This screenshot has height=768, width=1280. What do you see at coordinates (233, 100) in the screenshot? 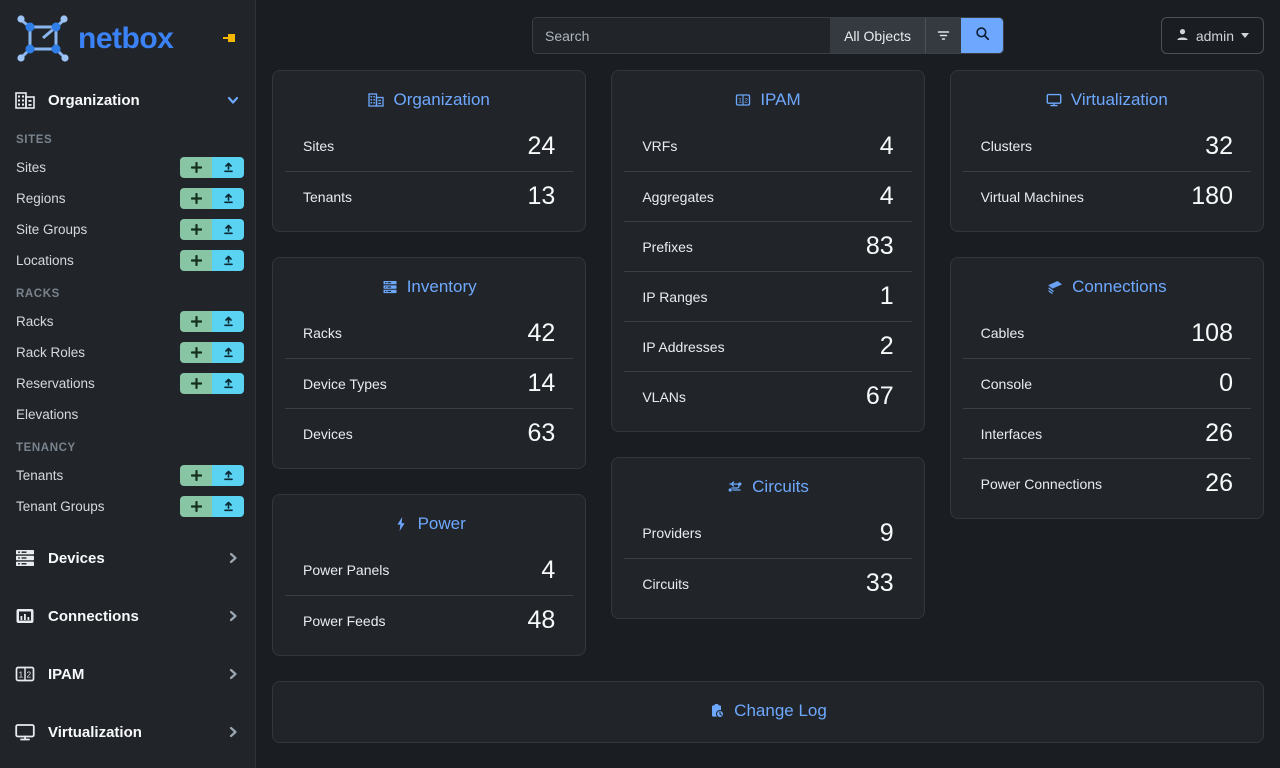
I see `chevron-down-icon` at bounding box center [233, 100].